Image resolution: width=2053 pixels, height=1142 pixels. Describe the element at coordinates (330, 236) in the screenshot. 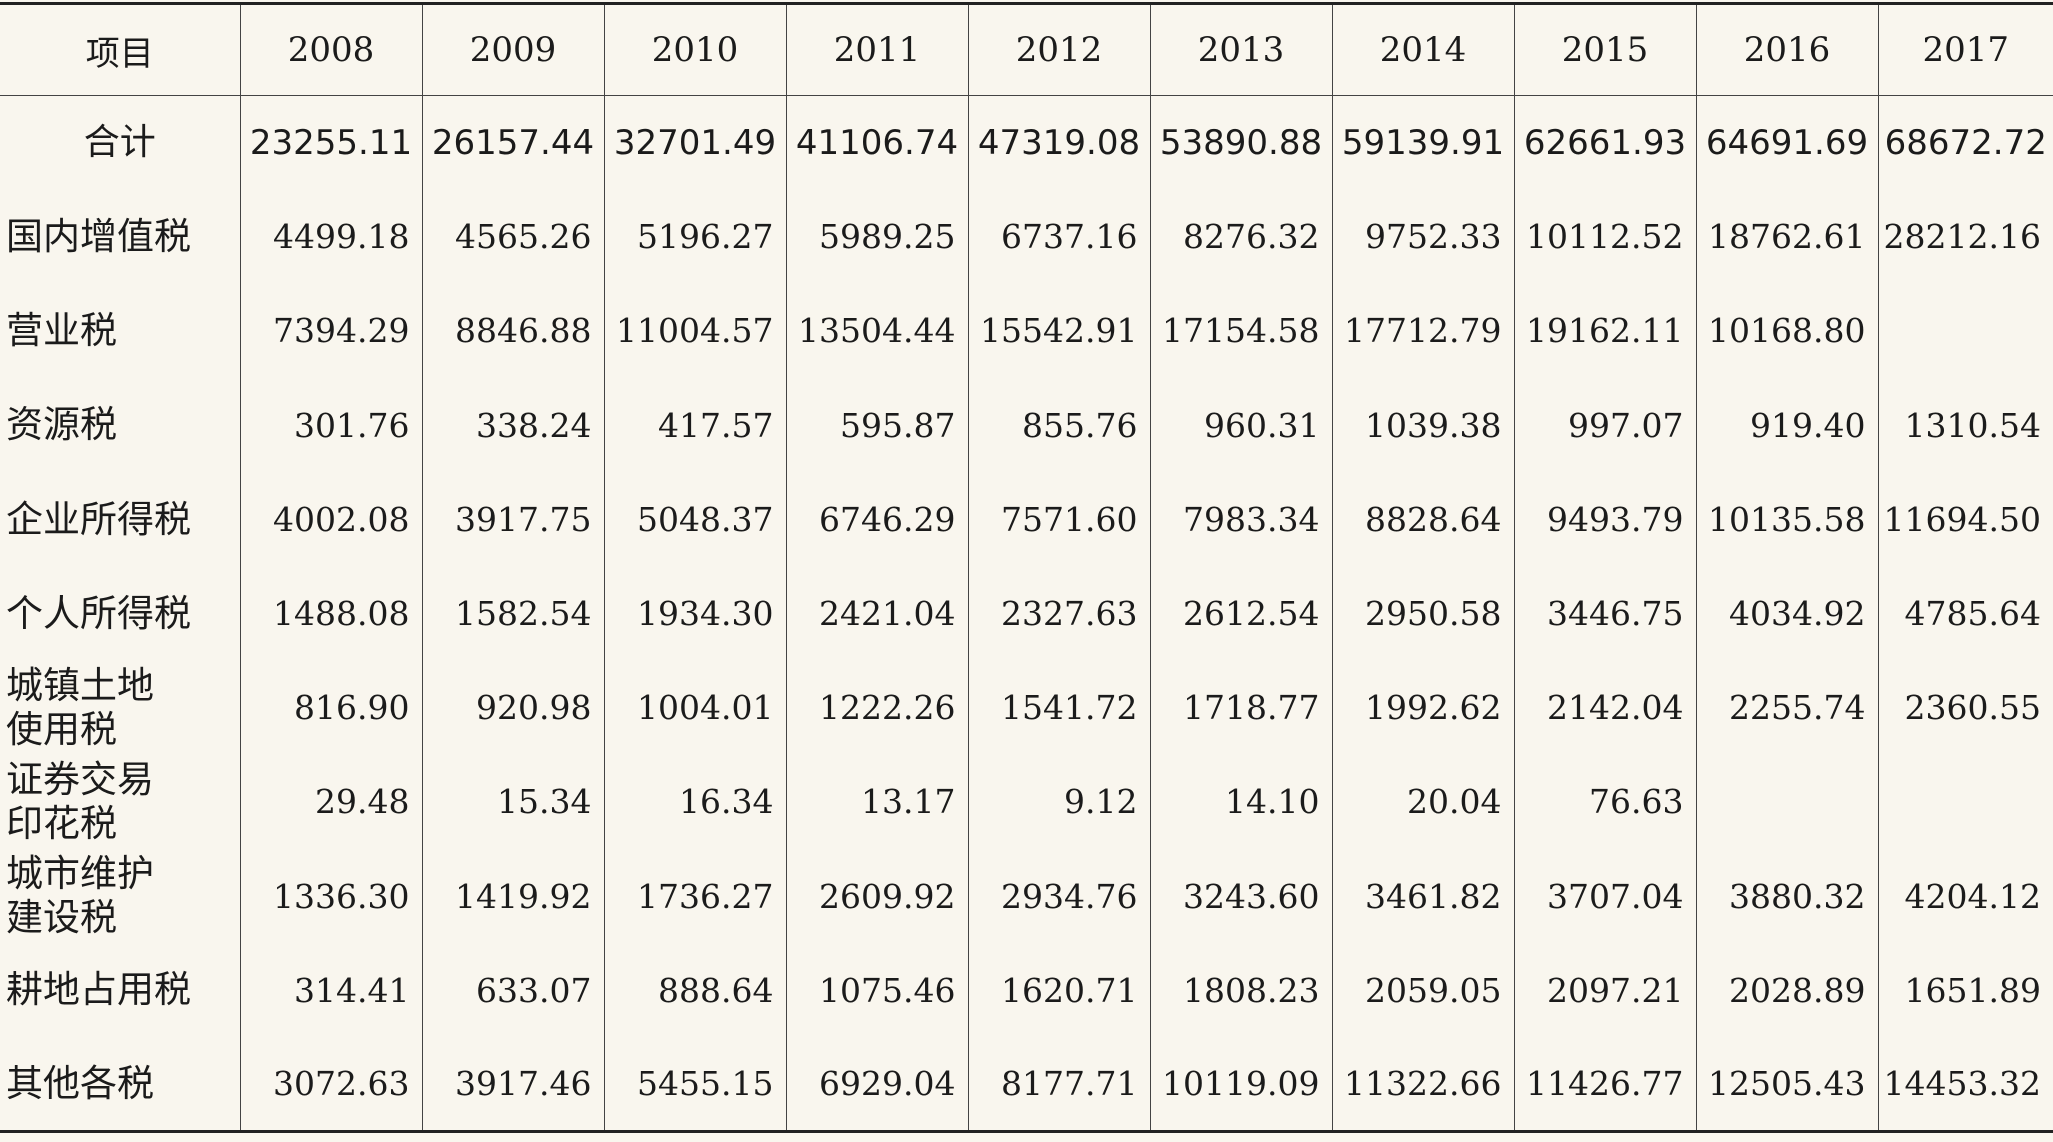

I see `table-cell: 4499.18` at that location.